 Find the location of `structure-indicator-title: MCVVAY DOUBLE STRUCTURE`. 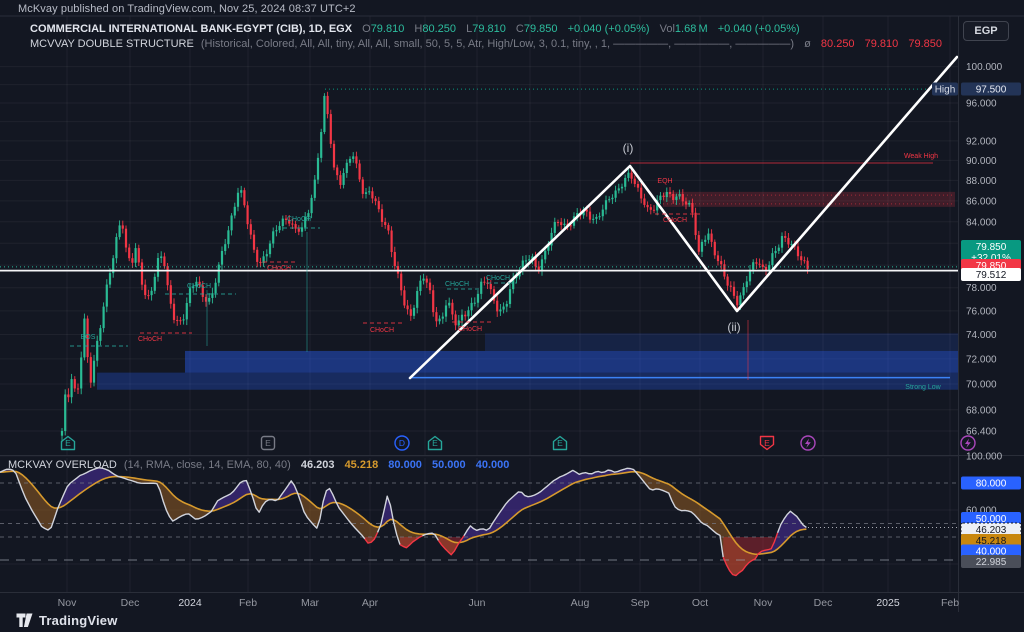

structure-indicator-title: MCVVAY DOUBLE STRUCTURE is located at coordinates (112, 44).